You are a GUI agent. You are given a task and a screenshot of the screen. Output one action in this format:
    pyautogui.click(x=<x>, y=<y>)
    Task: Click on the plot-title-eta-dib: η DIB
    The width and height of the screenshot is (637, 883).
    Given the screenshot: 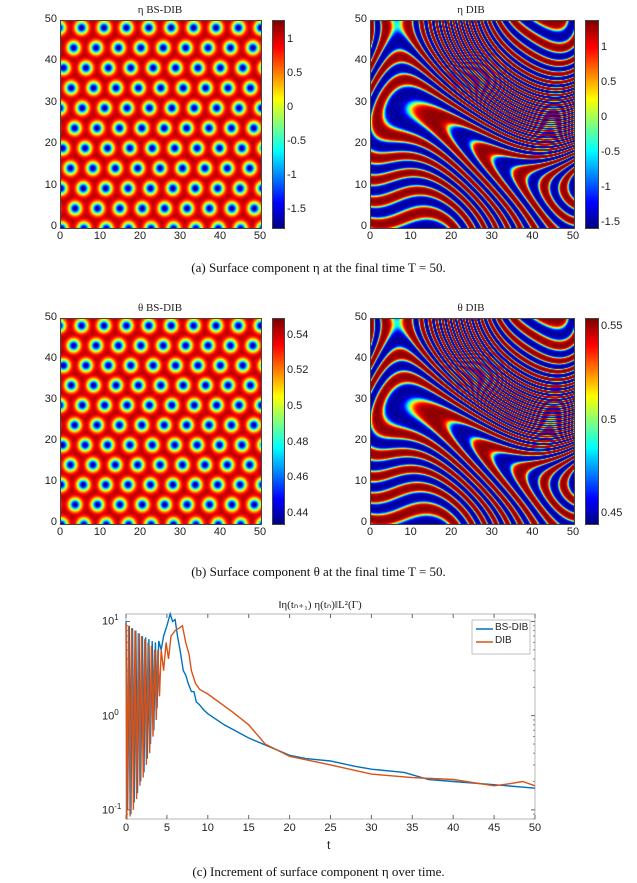 What is the action you would take?
    pyautogui.click(x=471, y=10)
    